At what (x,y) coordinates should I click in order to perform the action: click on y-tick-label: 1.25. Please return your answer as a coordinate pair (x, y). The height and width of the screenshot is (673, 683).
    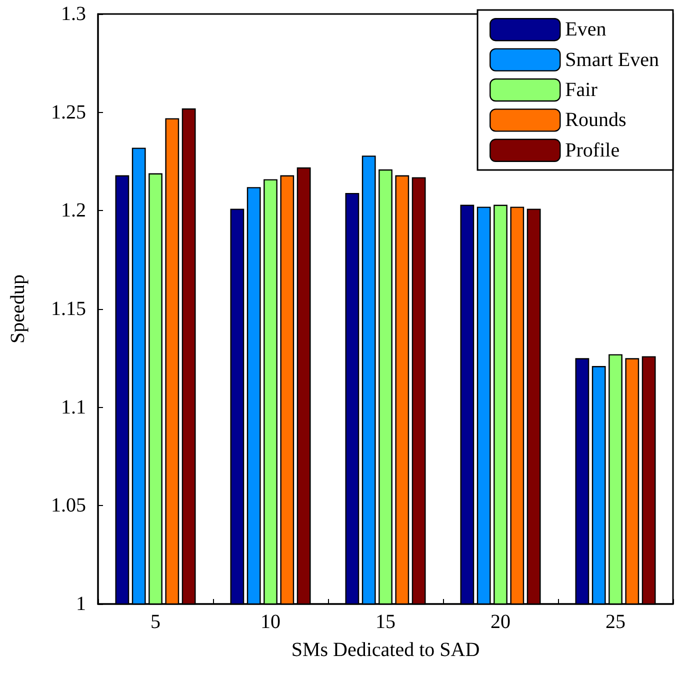
    Looking at the image, I should click on (68, 112).